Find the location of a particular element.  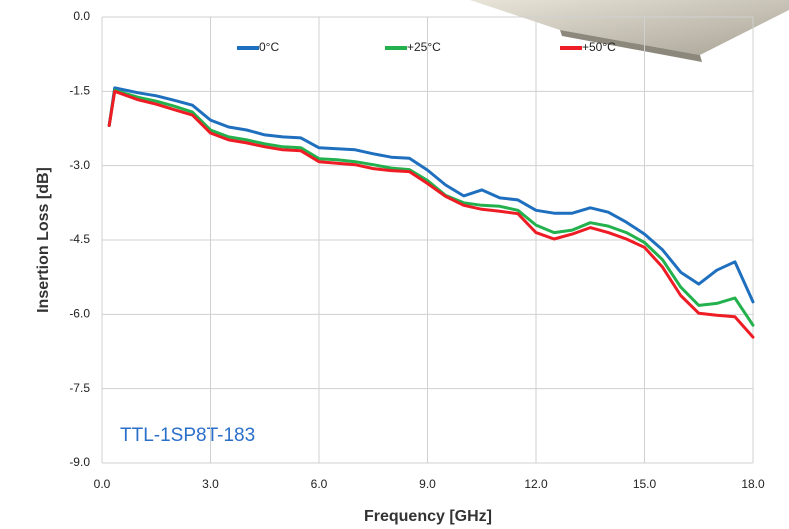

x-tick-label: 18.0 is located at coordinates (753, 484).